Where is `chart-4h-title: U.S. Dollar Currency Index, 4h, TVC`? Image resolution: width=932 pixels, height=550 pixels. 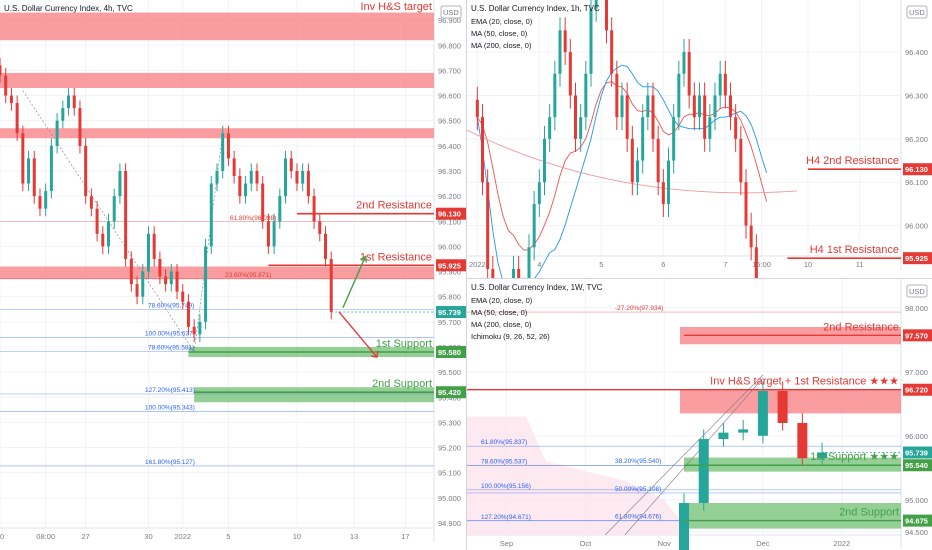 chart-4h-title: U.S. Dollar Currency Index, 4h, TVC is located at coordinates (68, 8).